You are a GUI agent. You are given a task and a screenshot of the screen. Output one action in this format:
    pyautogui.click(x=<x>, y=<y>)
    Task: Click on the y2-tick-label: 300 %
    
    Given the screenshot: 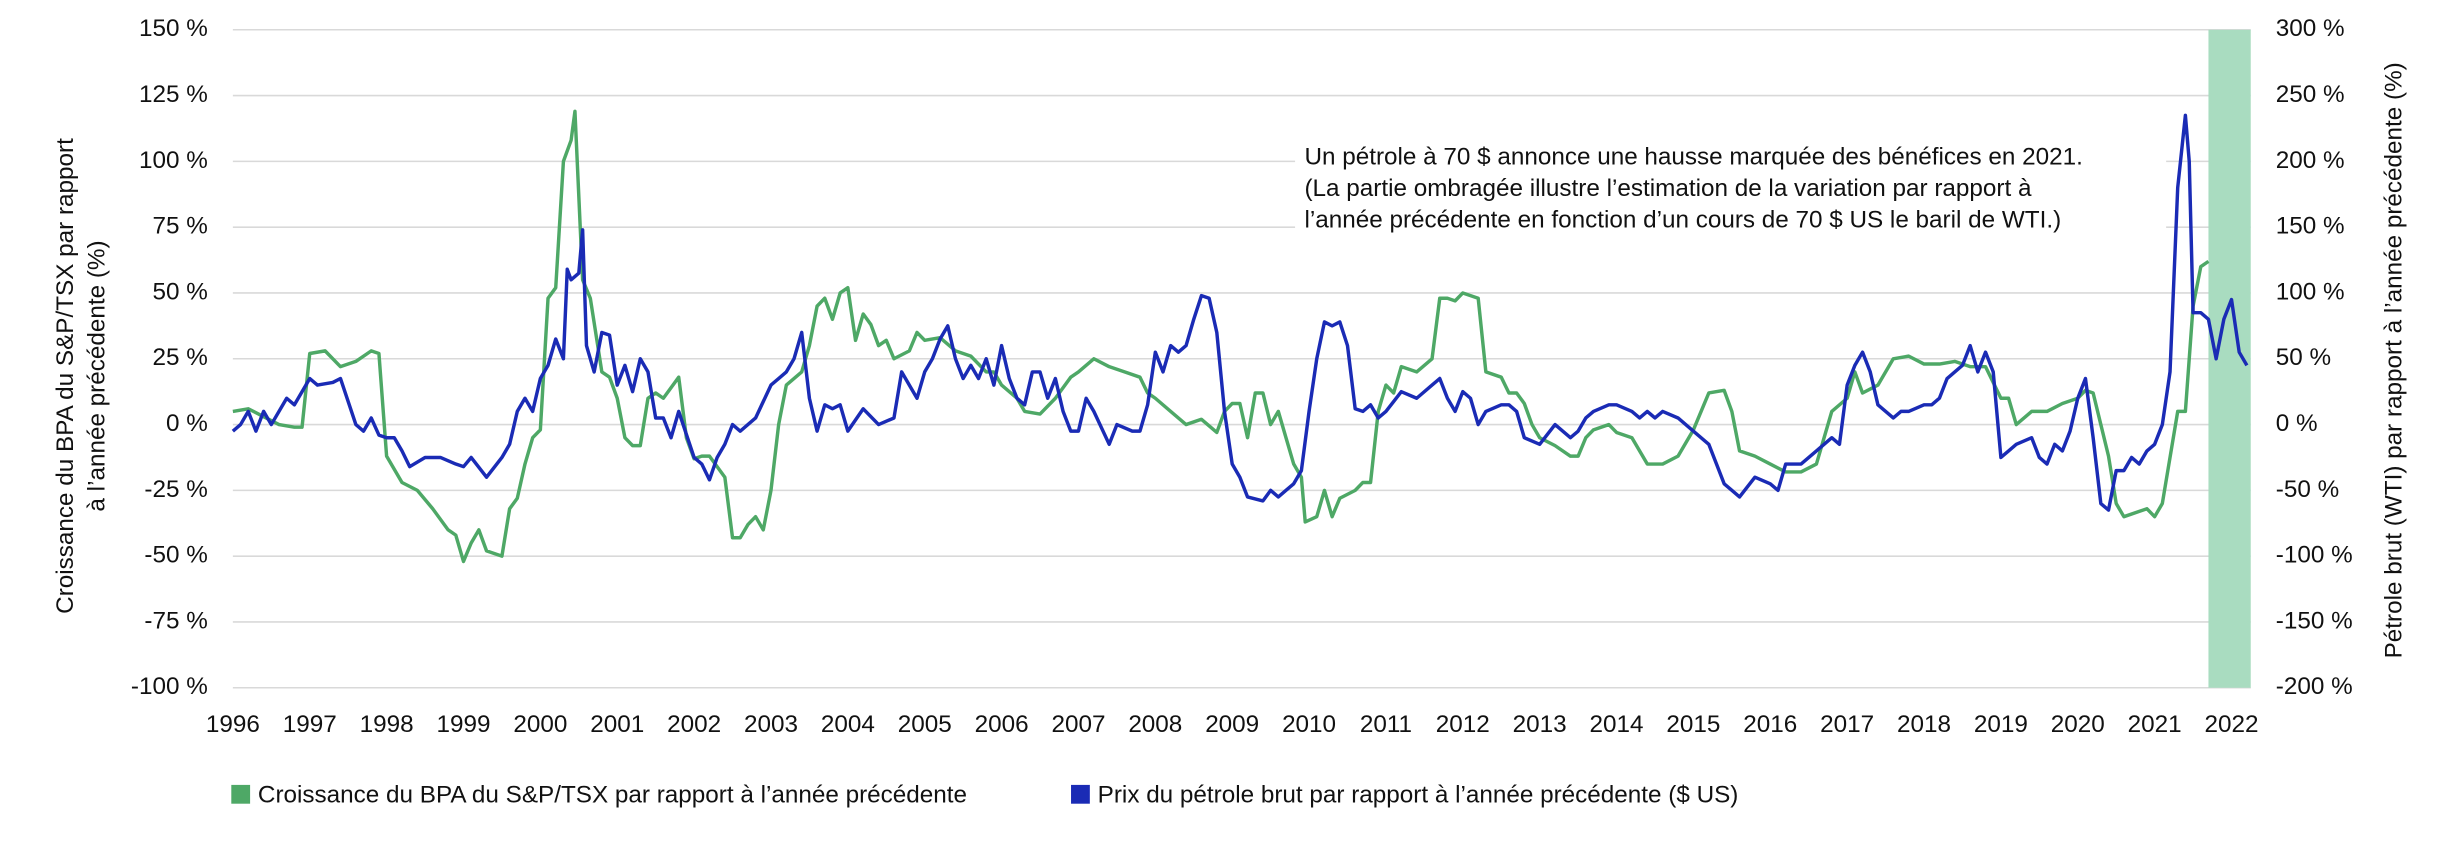 What is the action you would take?
    pyautogui.click(x=2310, y=28)
    